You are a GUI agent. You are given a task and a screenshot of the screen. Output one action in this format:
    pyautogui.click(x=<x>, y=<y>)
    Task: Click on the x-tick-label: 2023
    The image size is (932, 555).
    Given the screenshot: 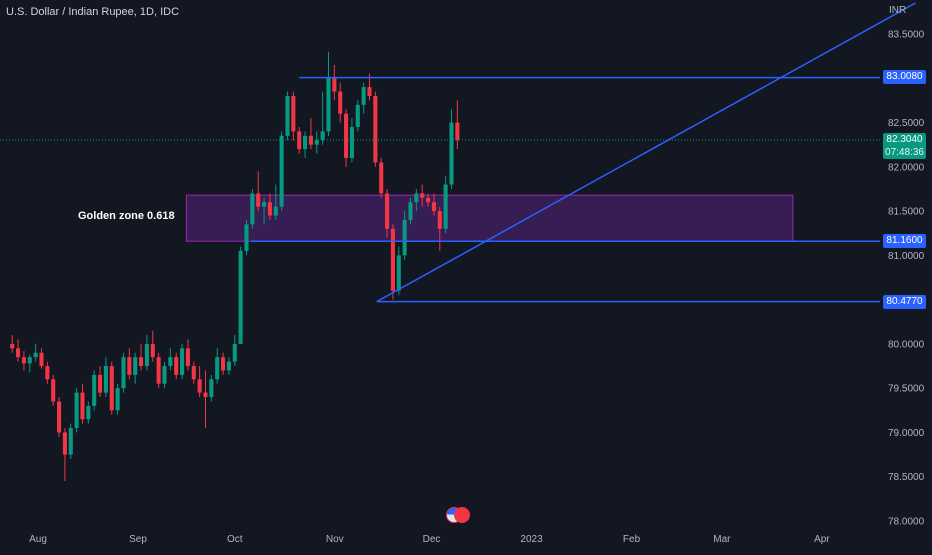 What is the action you would take?
    pyautogui.click(x=531, y=539)
    